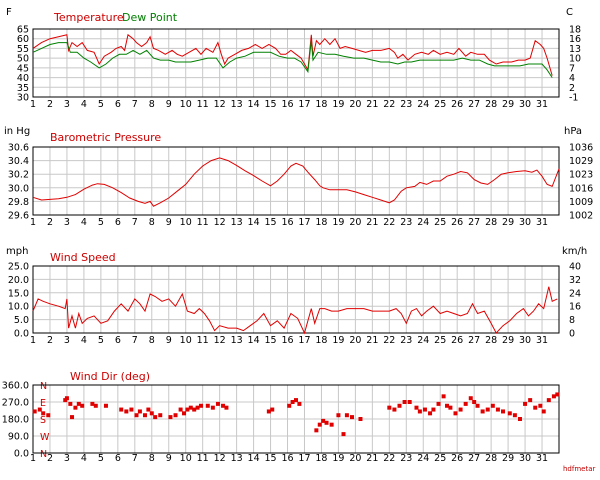 The image size is (600, 480). Describe the element at coordinates (18, 437) in the screenshot. I see `y-tick-label: 90.0` at that location.